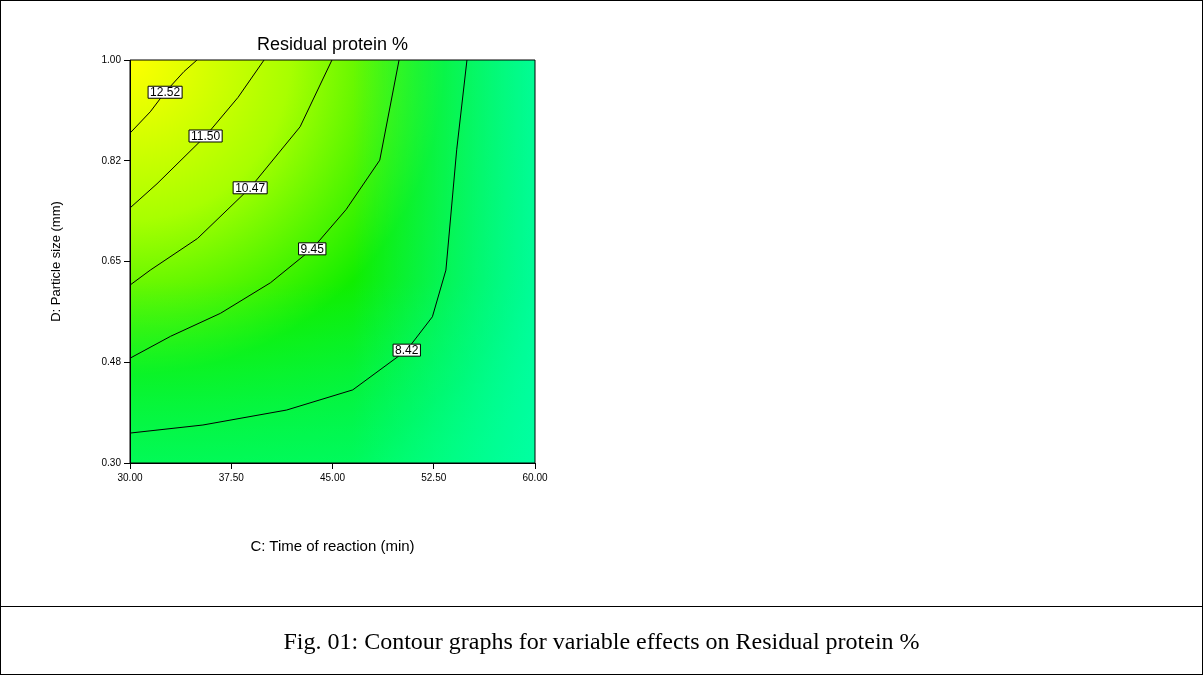  I want to click on x-axis-title: C: Time of reaction (min), so click(332, 546).